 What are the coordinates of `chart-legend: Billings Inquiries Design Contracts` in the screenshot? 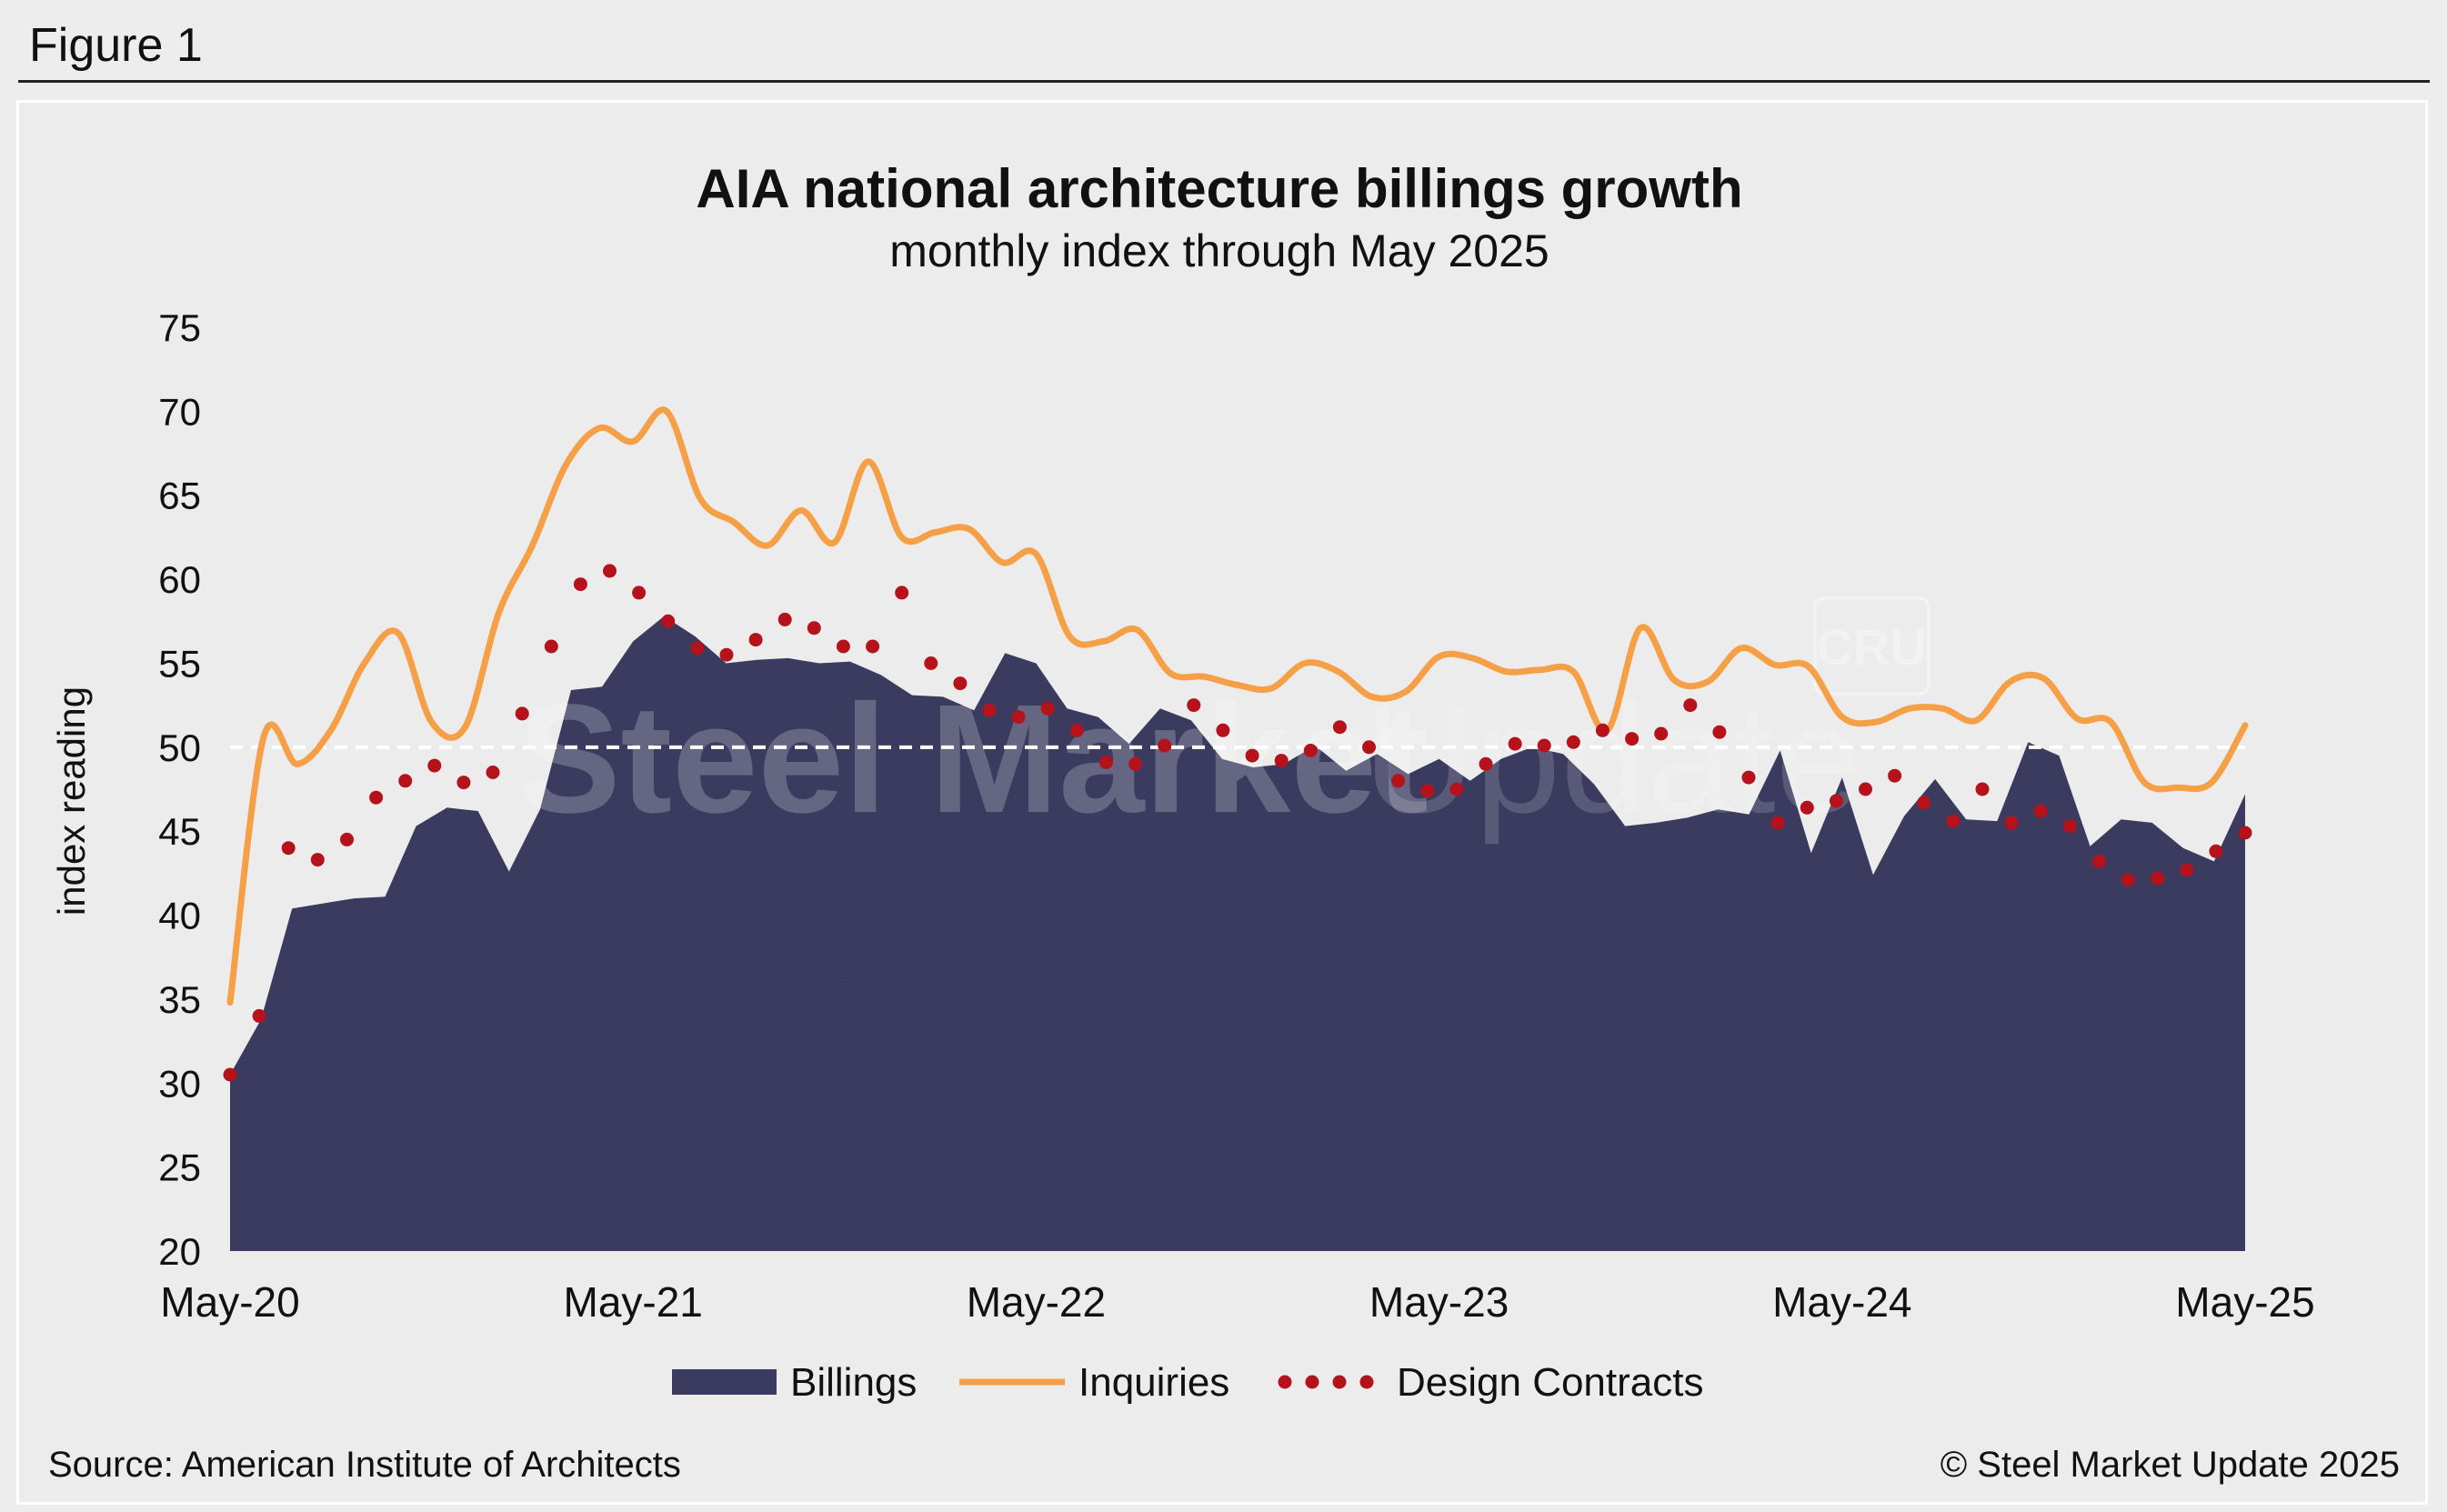 It's located at (1187, 1382).